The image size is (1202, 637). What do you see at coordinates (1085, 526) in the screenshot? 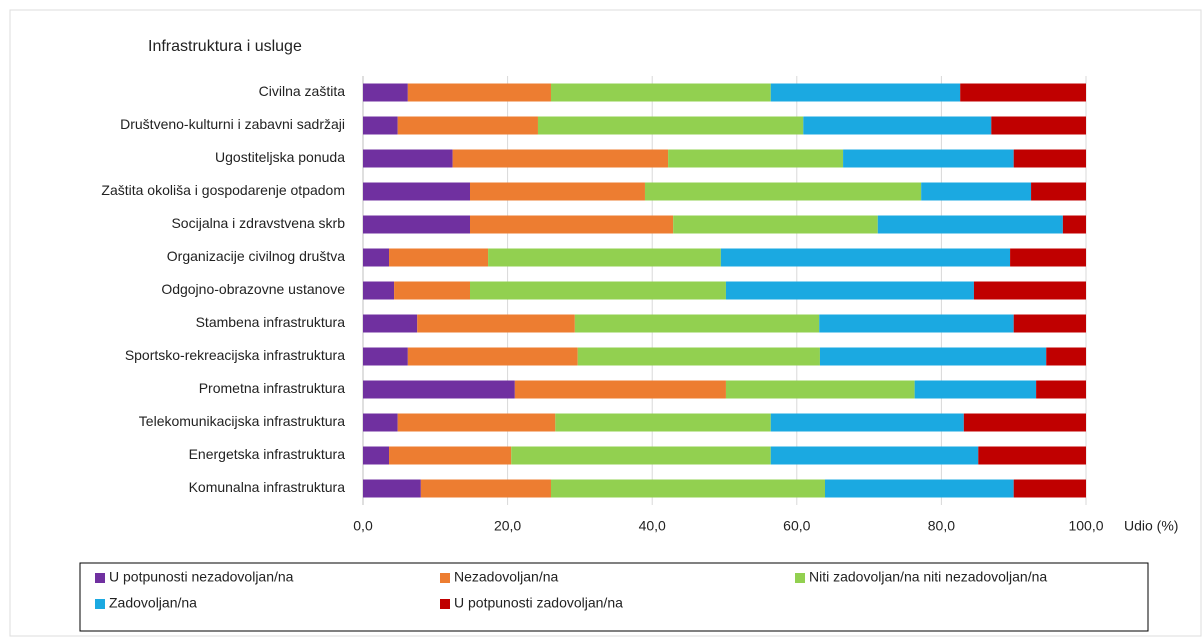
I see `x-tick-label: 100,0` at bounding box center [1085, 526].